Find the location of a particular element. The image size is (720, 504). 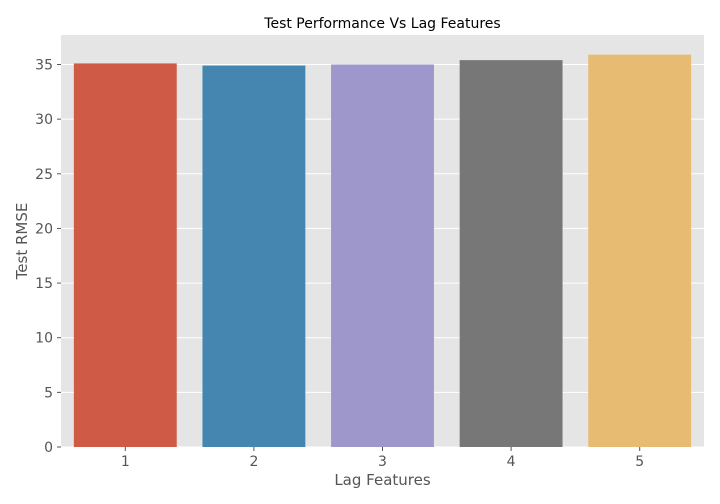

x-tick-label: 2 is located at coordinates (253, 462).